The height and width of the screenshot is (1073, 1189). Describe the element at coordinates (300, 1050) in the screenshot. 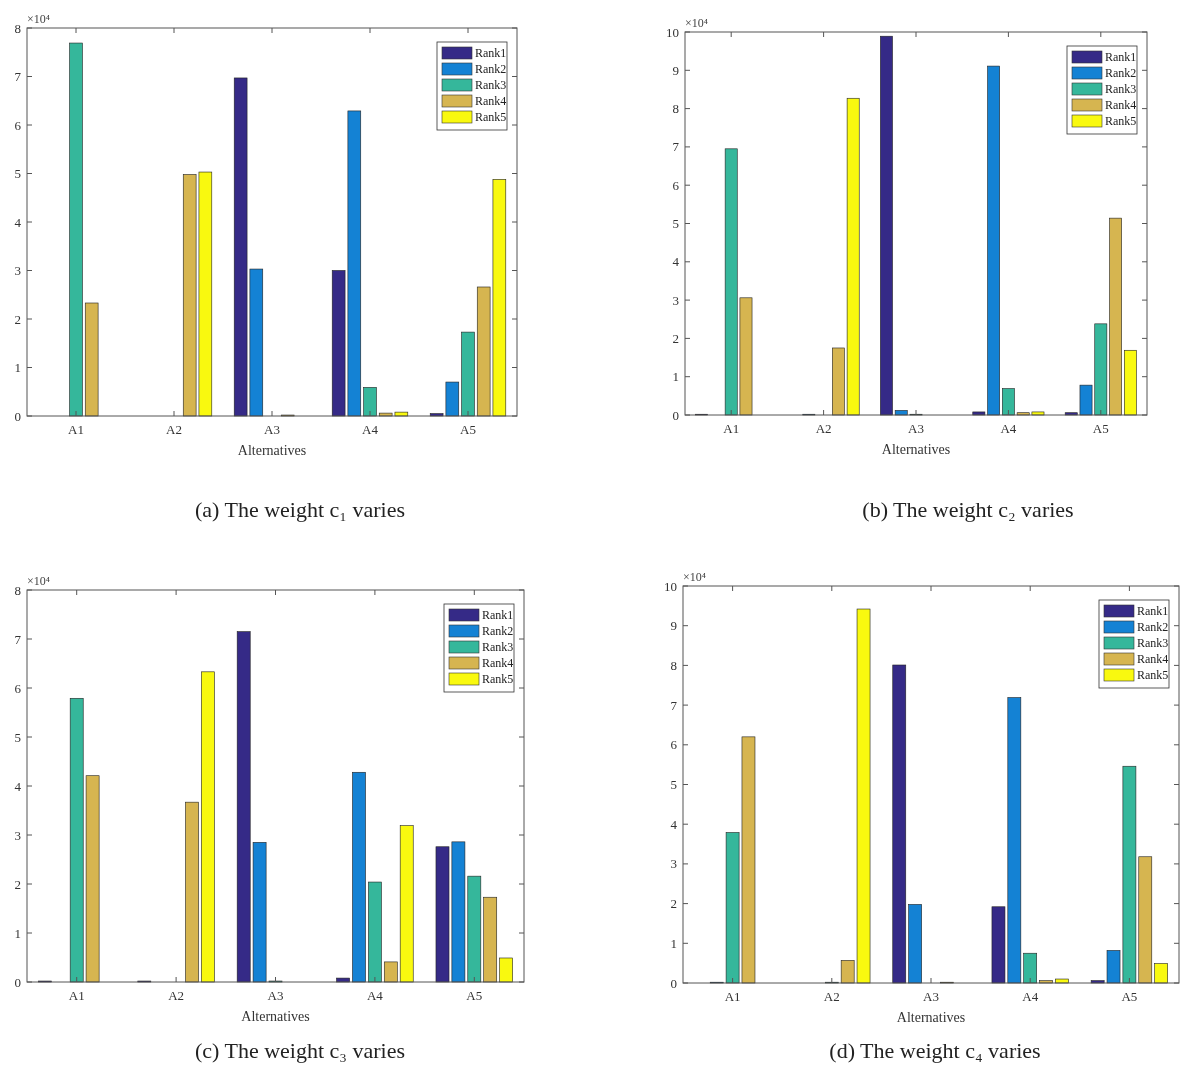

I see `text: (c) The weight c₃ varies` at that location.